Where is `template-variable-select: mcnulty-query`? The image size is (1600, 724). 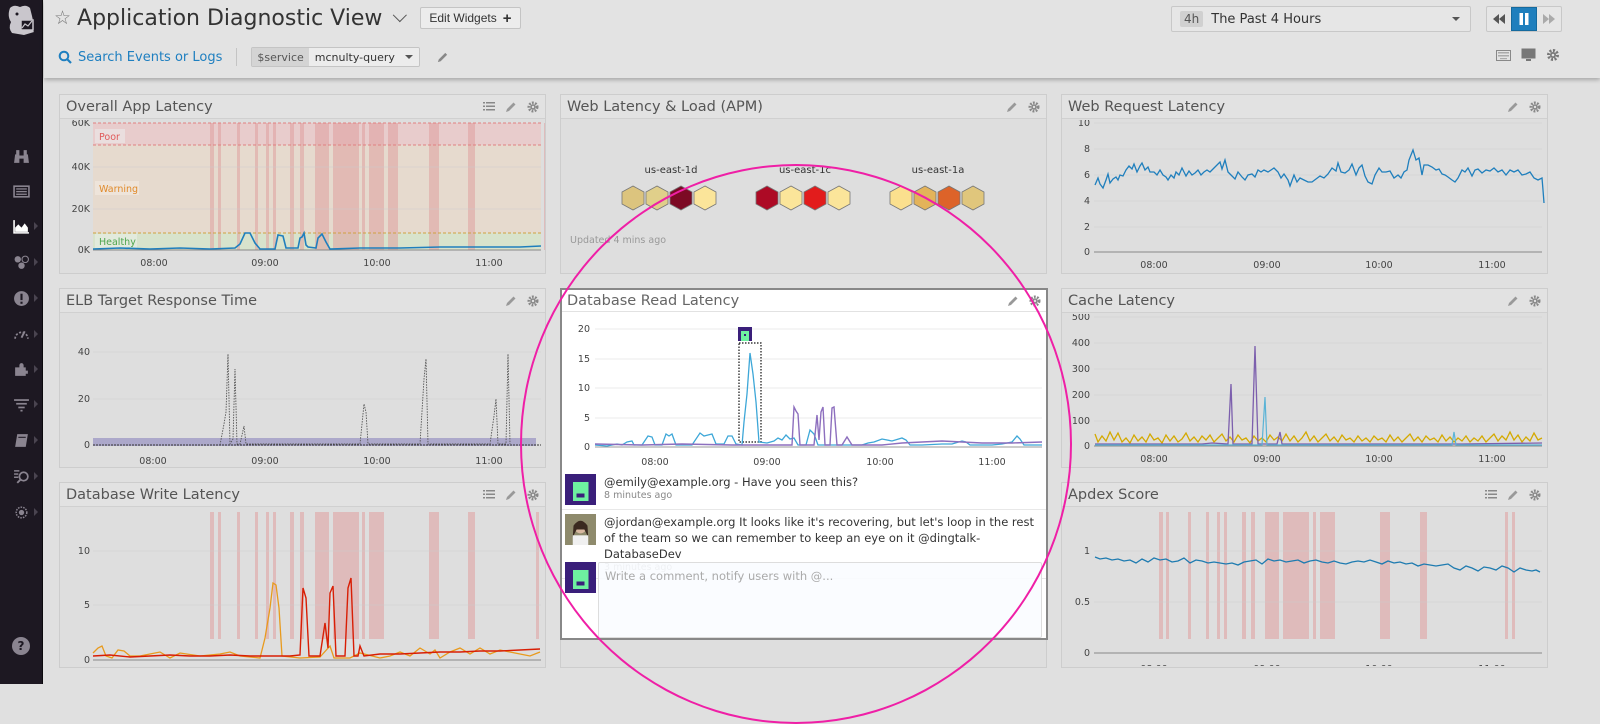
template-variable-select: mcnulty-query is located at coordinates (363, 57).